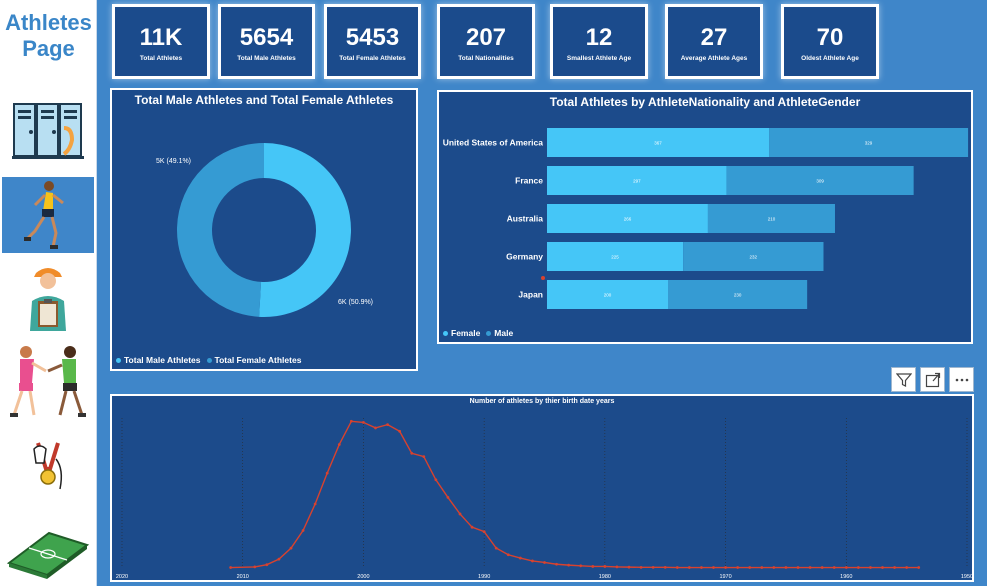 This screenshot has width=987, height=586. I want to click on bar-value-label: 367, so click(658, 143).